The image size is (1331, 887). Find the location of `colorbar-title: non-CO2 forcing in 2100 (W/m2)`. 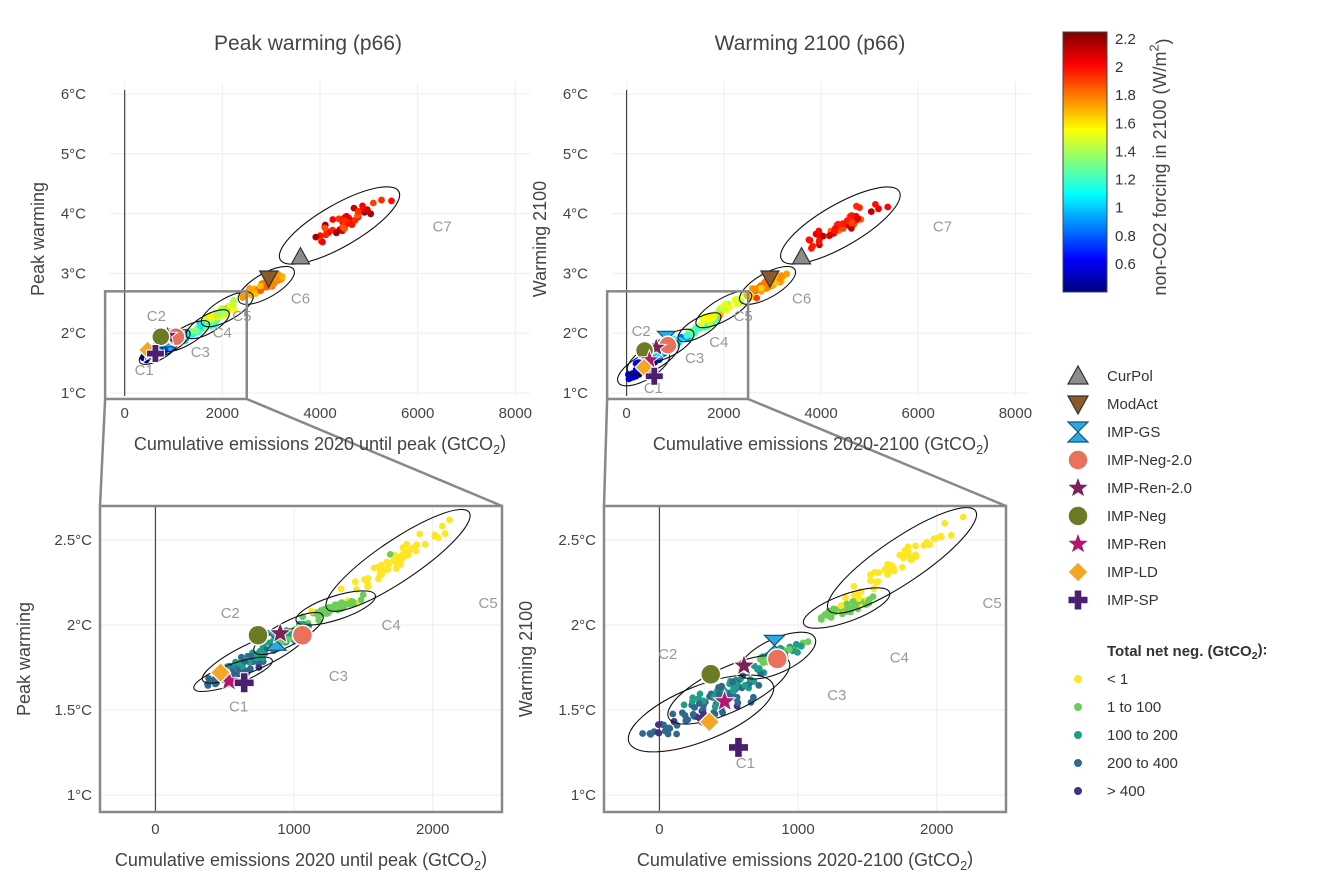

colorbar-title: non-CO2 forcing in 2100 (W/m2) is located at coordinates (1160, 166).